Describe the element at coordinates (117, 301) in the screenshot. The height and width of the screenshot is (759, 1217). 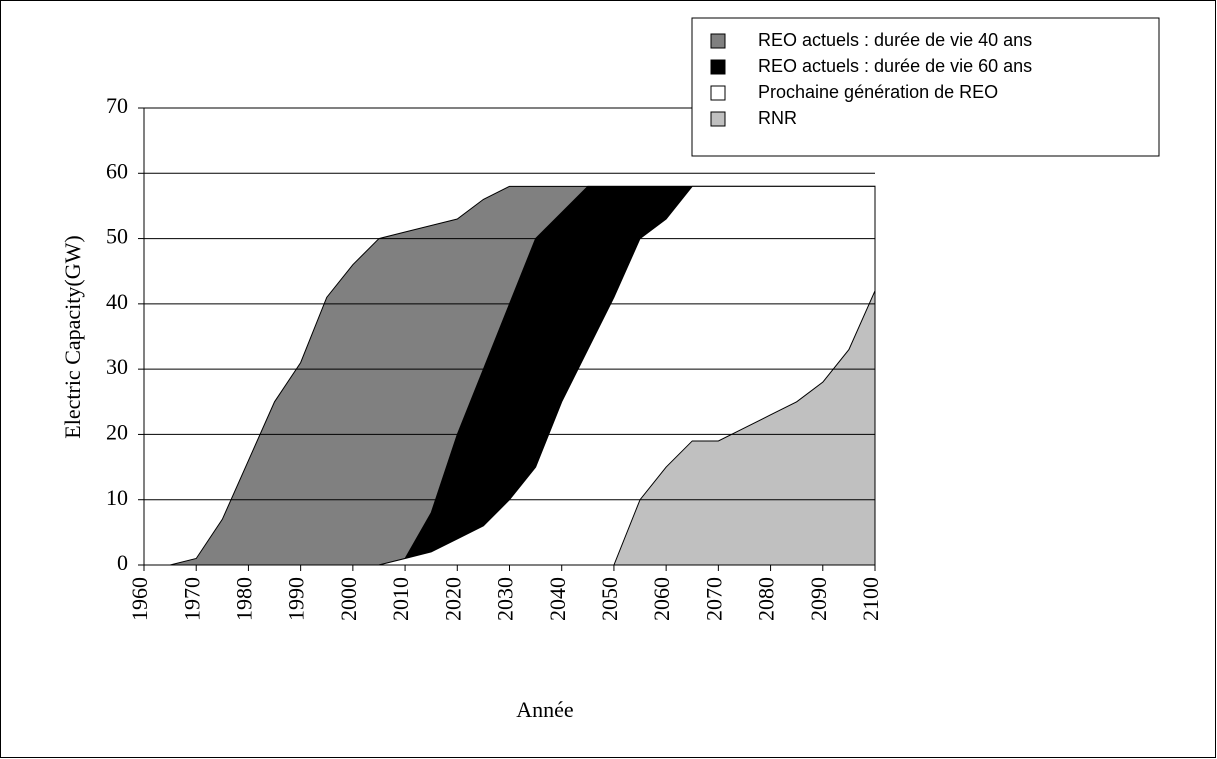
I see `y-tick-label: 40` at that location.